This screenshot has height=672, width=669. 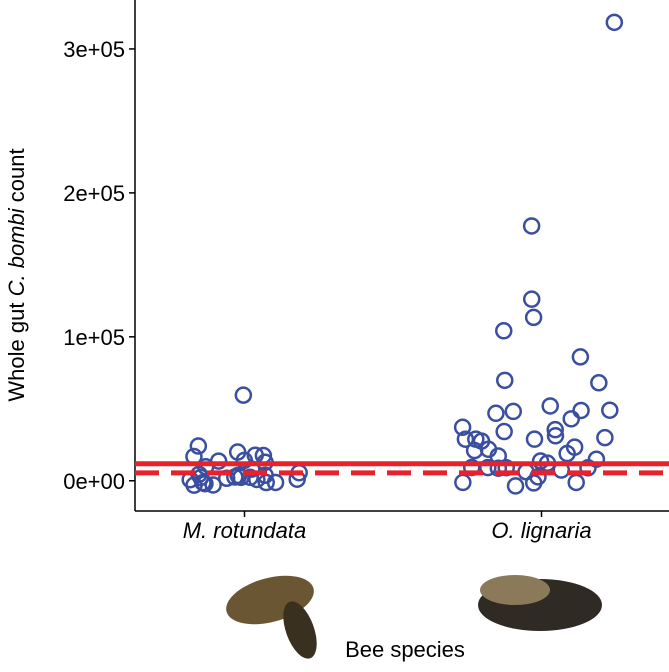 What do you see at coordinates (245, 530) in the screenshot?
I see `x-tick-label: M. rotundata` at bounding box center [245, 530].